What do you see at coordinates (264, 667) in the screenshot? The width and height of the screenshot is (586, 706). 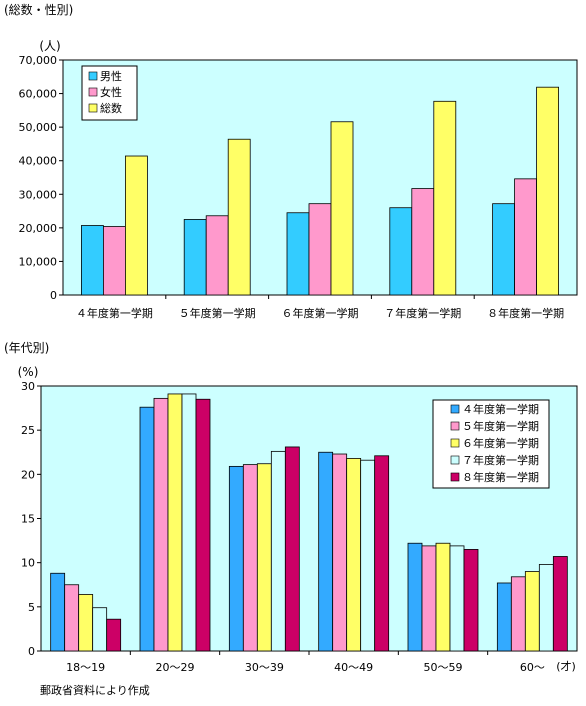 I see `chart2-x-tick-label: 30～39` at bounding box center [264, 667].